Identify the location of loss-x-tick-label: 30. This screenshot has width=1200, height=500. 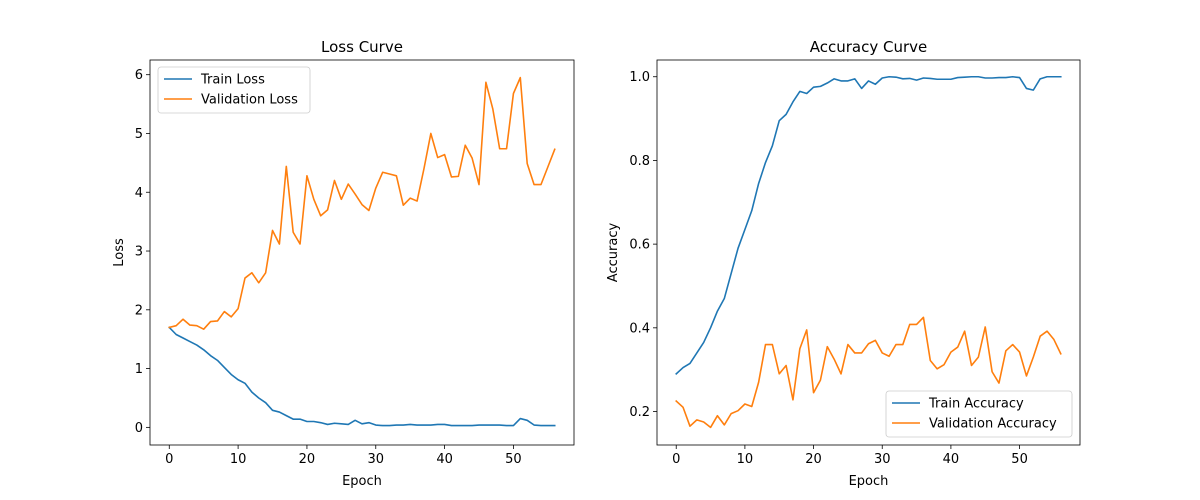
(375, 459).